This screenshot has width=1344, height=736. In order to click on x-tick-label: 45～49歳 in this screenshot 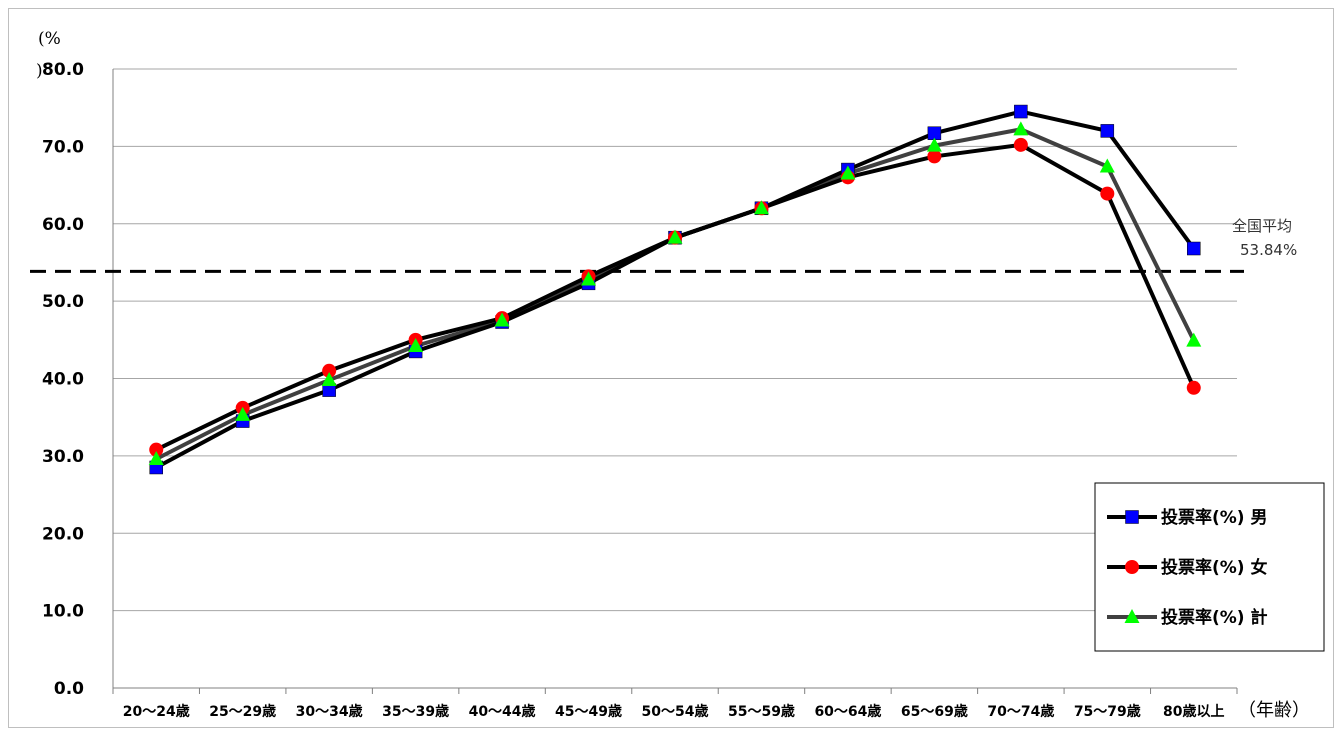, I will do `click(588, 711)`.